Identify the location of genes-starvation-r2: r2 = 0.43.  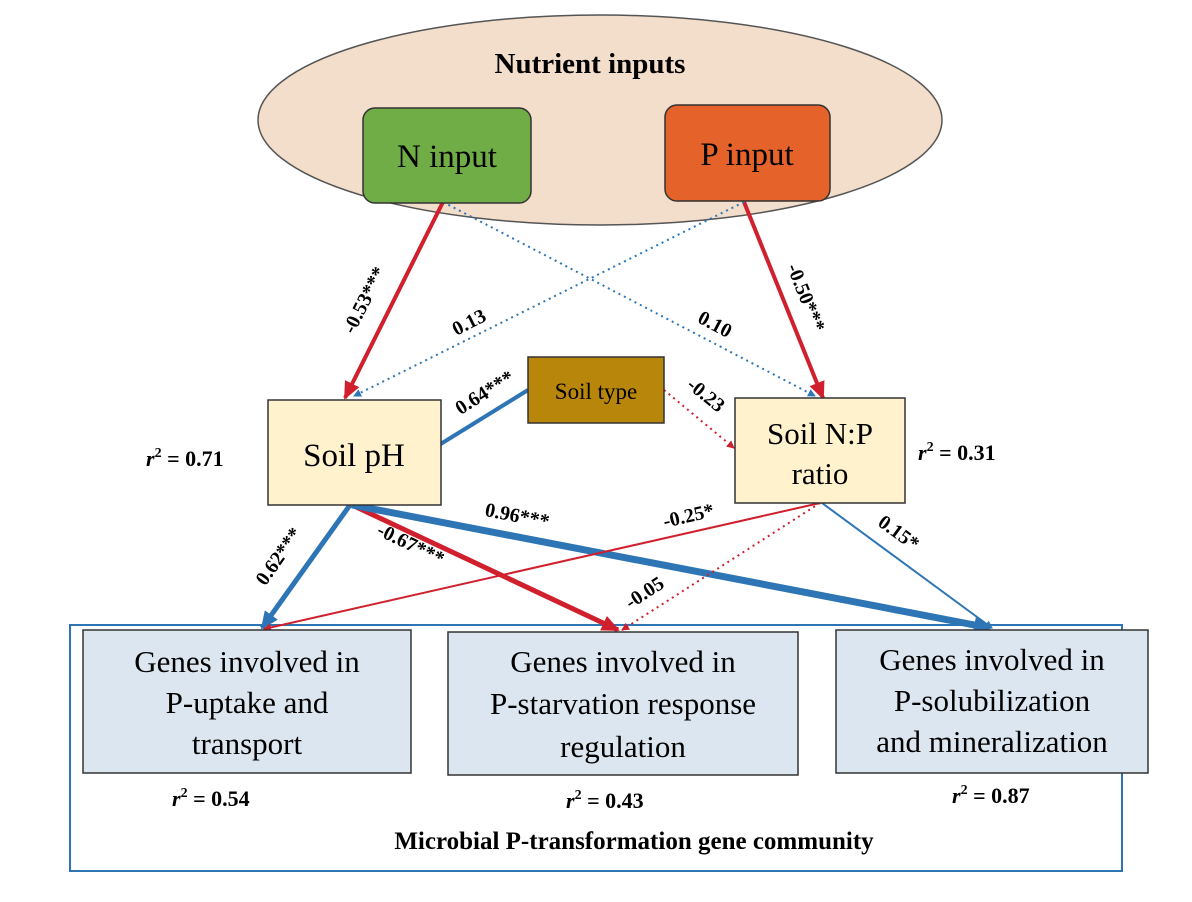
(605, 800).